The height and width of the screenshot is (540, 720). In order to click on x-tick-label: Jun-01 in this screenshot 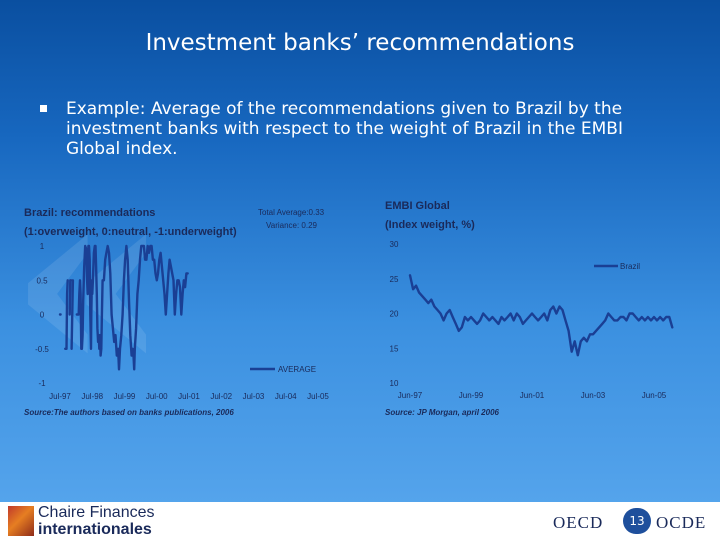, I will do `click(532, 395)`.